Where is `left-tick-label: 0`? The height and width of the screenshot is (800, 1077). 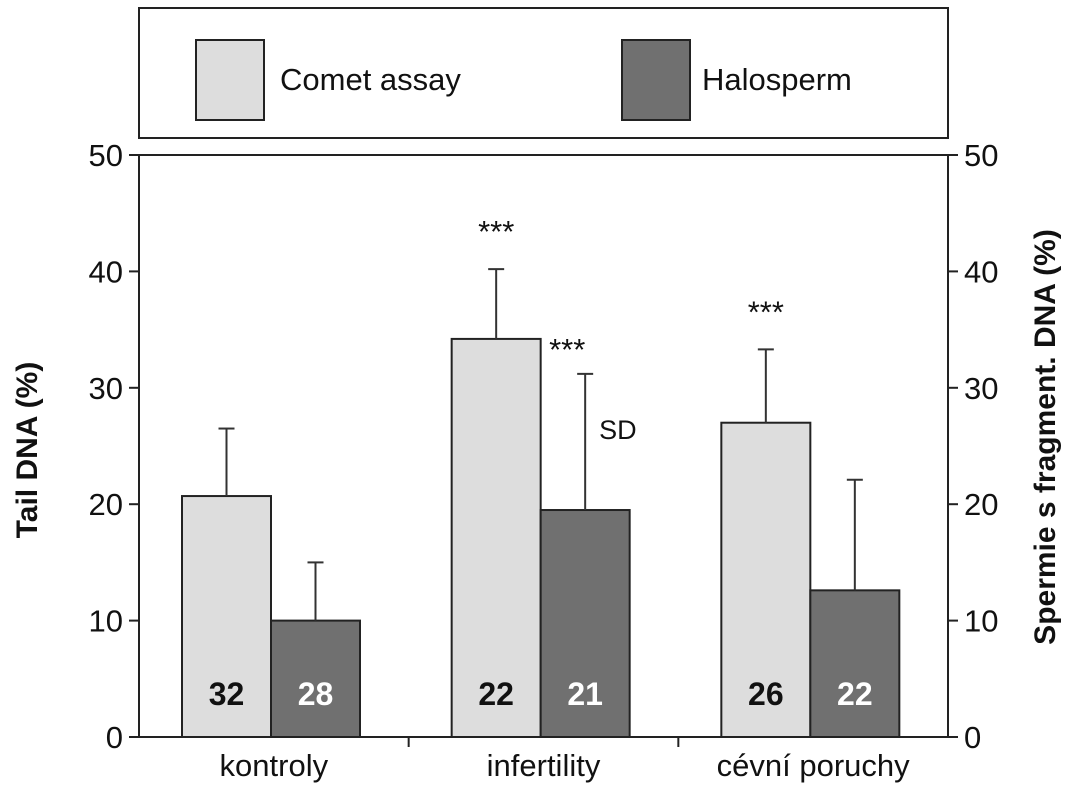
left-tick-label: 0 is located at coordinates (114, 737).